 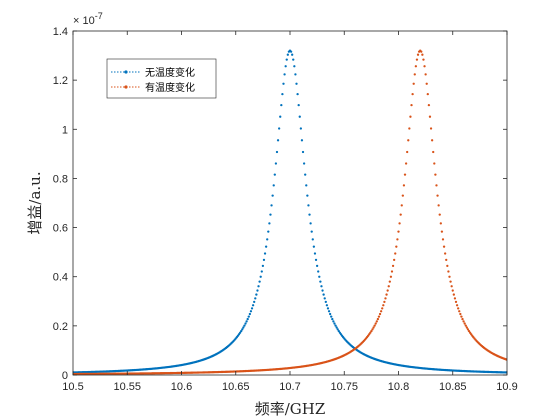 What do you see at coordinates (170, 72) in the screenshot?
I see `legend-label-0: 无温度变化` at bounding box center [170, 72].